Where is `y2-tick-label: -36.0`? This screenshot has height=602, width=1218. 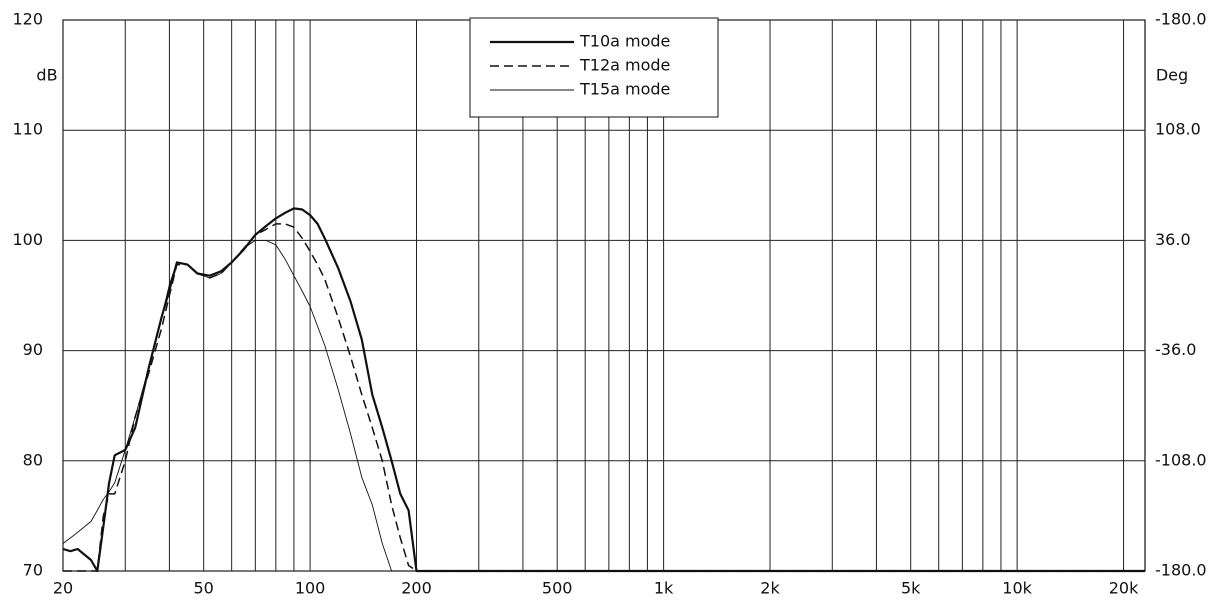 y2-tick-label: -36.0 is located at coordinates (1175, 349).